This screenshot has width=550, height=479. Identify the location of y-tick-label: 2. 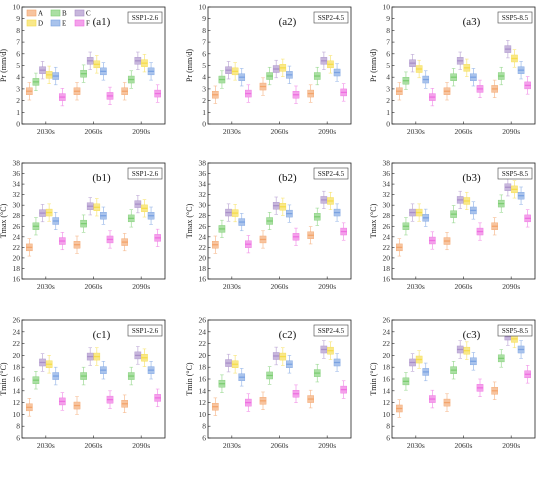
(388, 100).